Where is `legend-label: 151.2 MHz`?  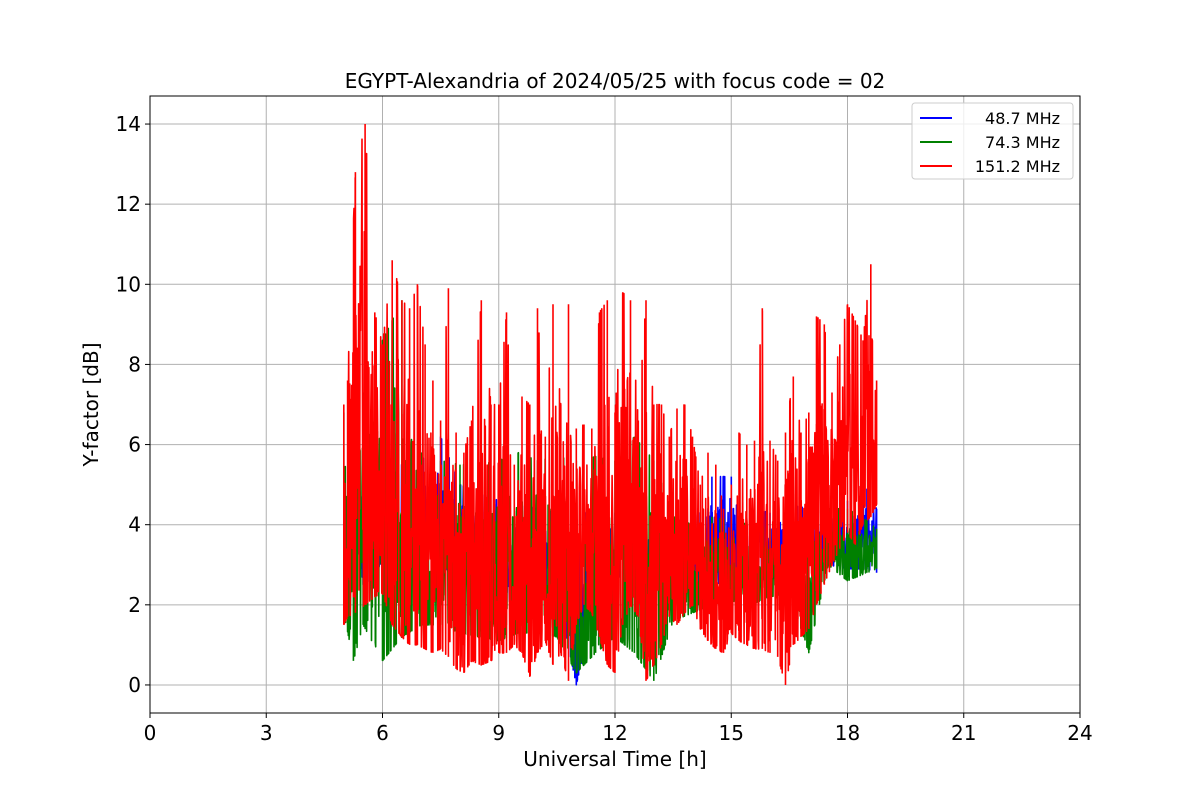
legend-label: 151.2 MHz is located at coordinates (1017, 166).